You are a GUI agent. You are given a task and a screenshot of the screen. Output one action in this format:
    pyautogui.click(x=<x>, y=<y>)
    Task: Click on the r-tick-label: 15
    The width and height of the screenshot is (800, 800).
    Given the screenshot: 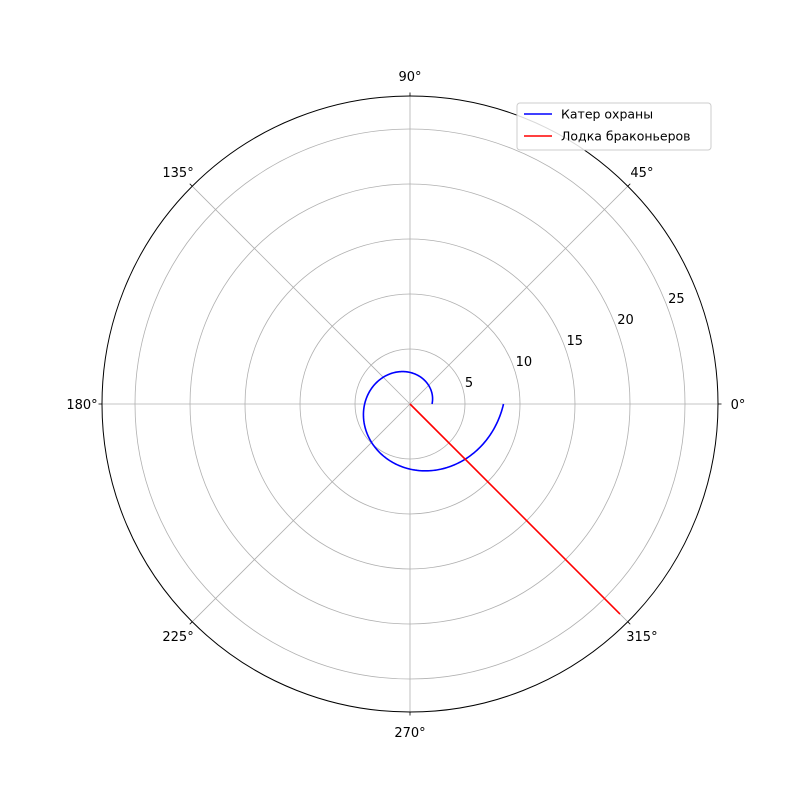 What is the action you would take?
    pyautogui.click(x=574, y=341)
    